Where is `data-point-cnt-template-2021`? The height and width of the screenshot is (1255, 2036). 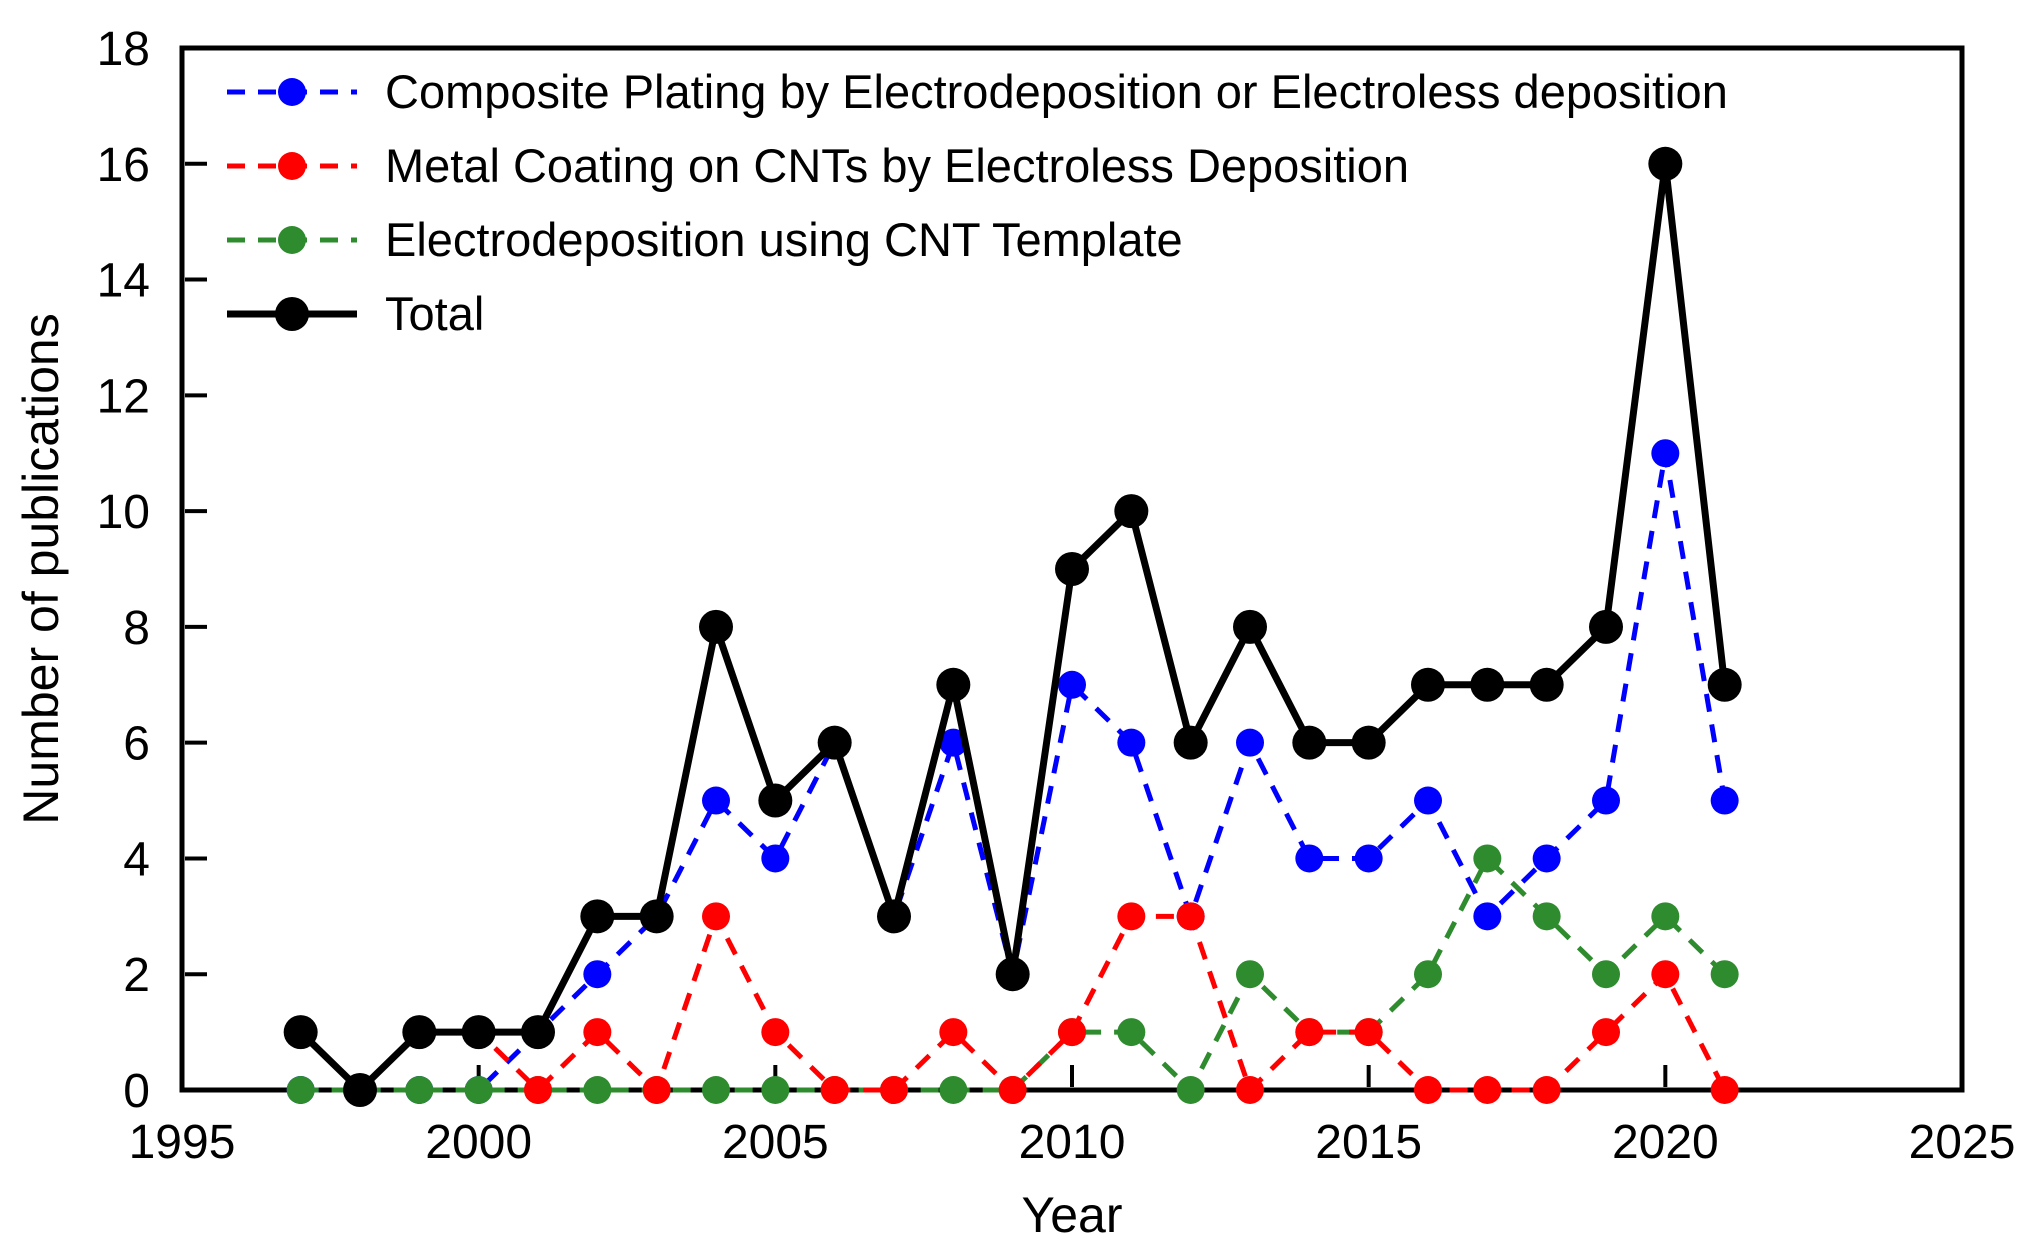 data-point-cnt-template-2021 is located at coordinates (1724, 974).